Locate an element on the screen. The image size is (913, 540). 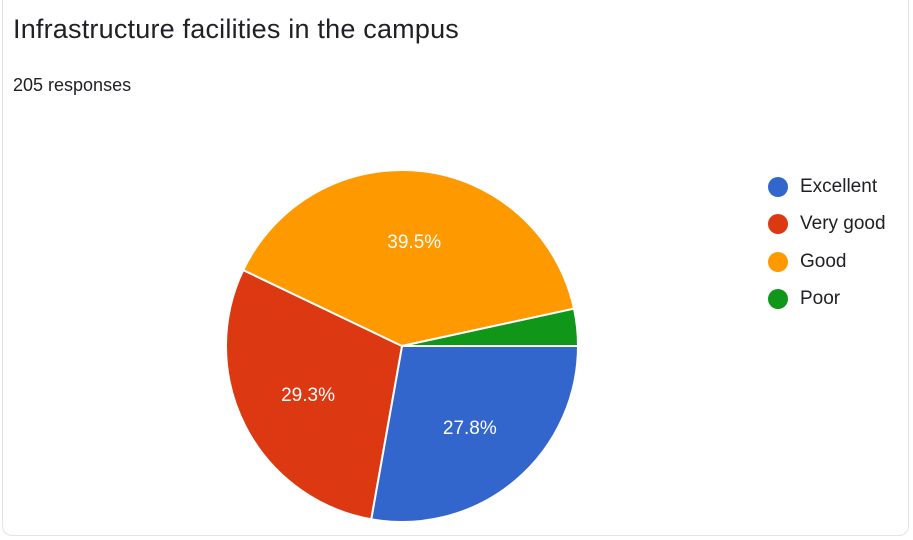
chart-title: Infrastructure facilities in the campus is located at coordinates (236, 29).